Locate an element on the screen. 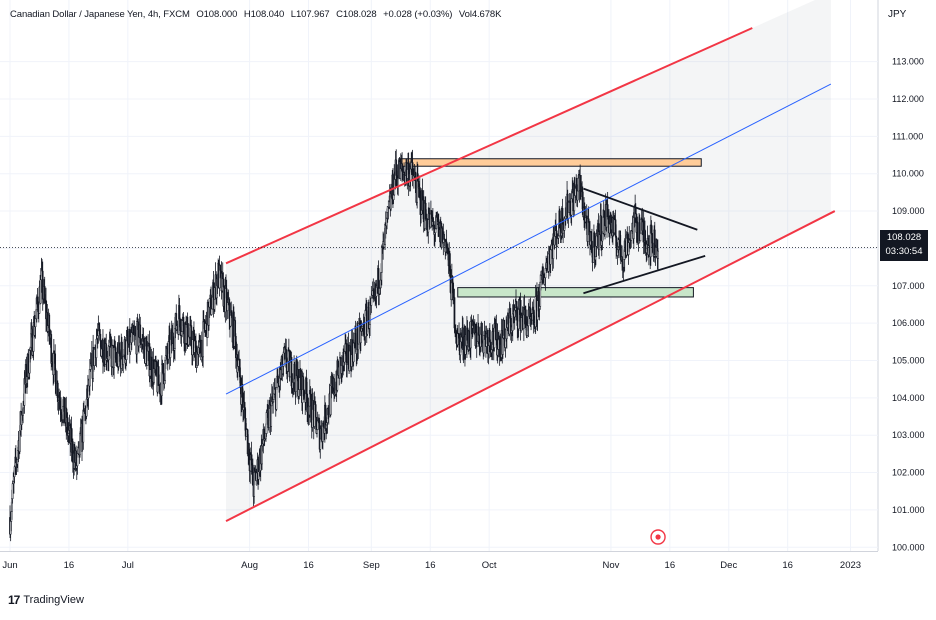 The width and height of the screenshot is (936, 620). support-zone is located at coordinates (575, 292).